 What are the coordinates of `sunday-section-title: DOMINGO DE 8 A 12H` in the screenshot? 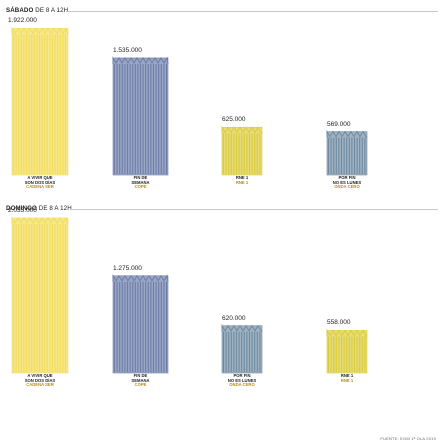 It's located at (39, 208).